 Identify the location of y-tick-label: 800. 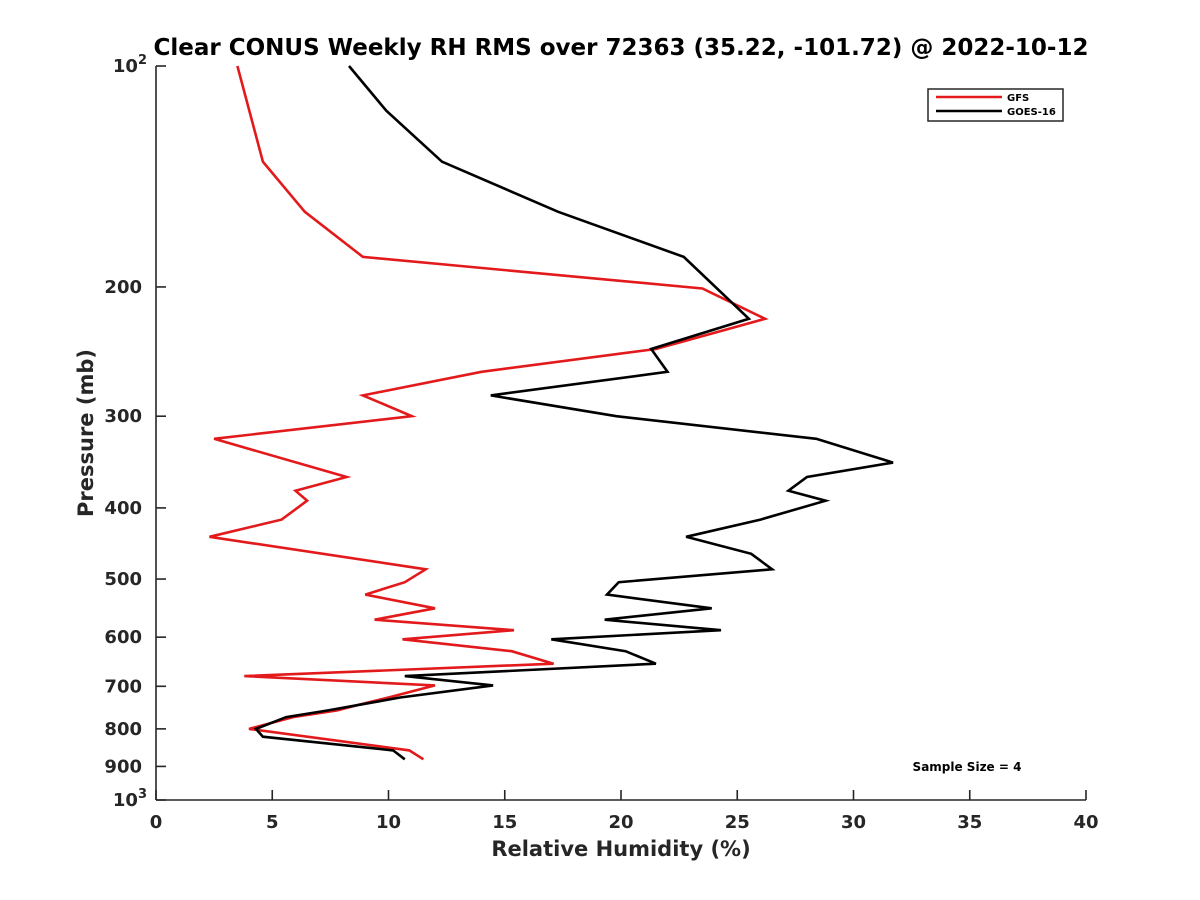
(123, 729).